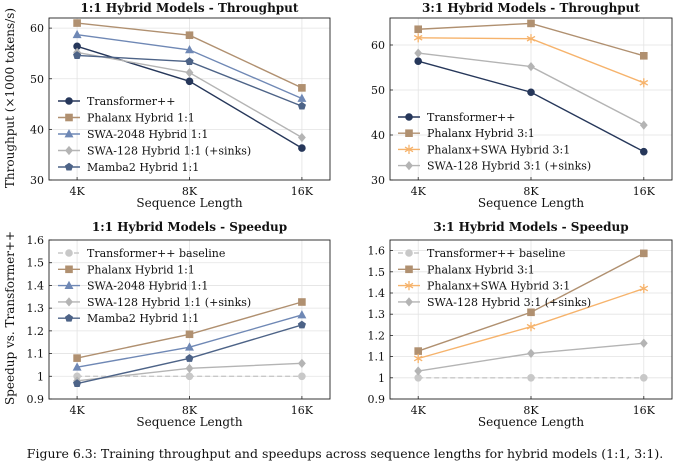 The image size is (690, 467). I want to click on chart-title: 3:1 Hybrid Models - Speedup, so click(530, 227).